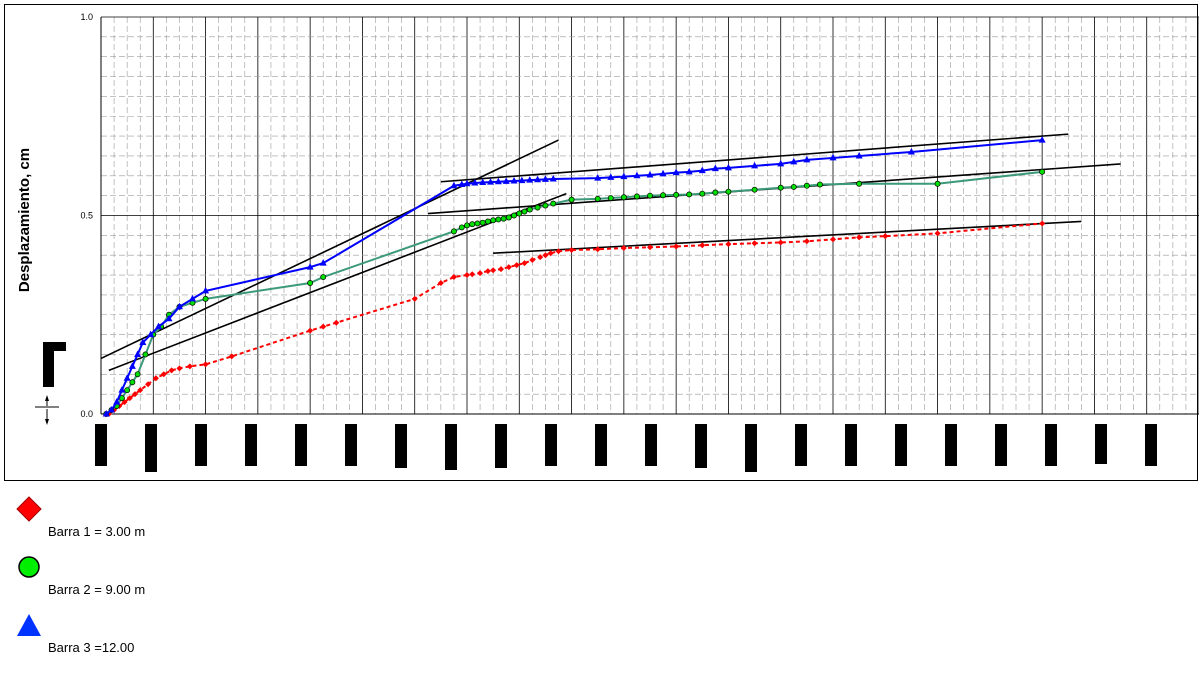 Image resolution: width=1203 pixels, height=673 pixels. Describe the element at coordinates (97, 589) in the screenshot. I see `legend-label: Barra 2 = 9.00 m` at that location.